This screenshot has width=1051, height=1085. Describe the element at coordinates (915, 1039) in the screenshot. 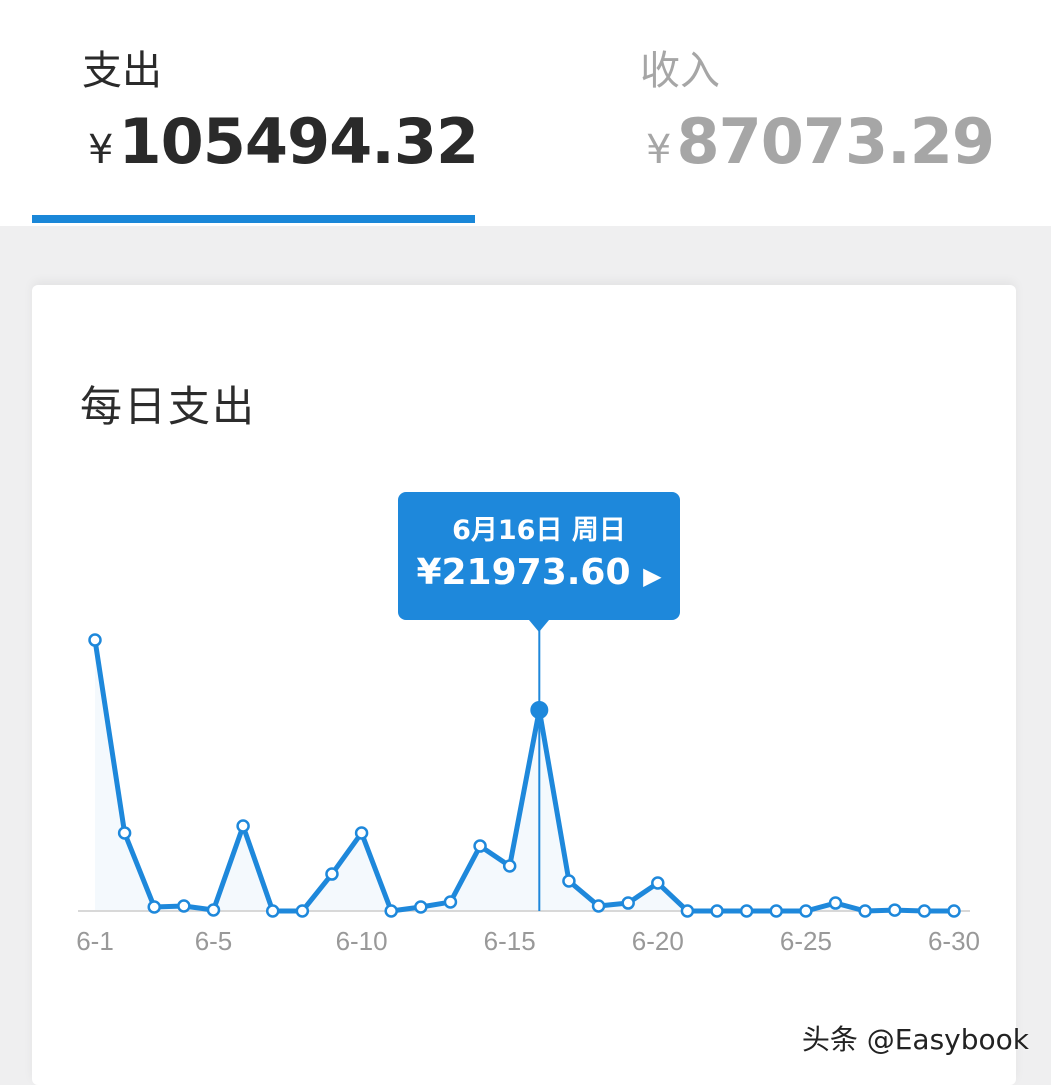

I see `watermark: 头条 @Easybook` at that location.